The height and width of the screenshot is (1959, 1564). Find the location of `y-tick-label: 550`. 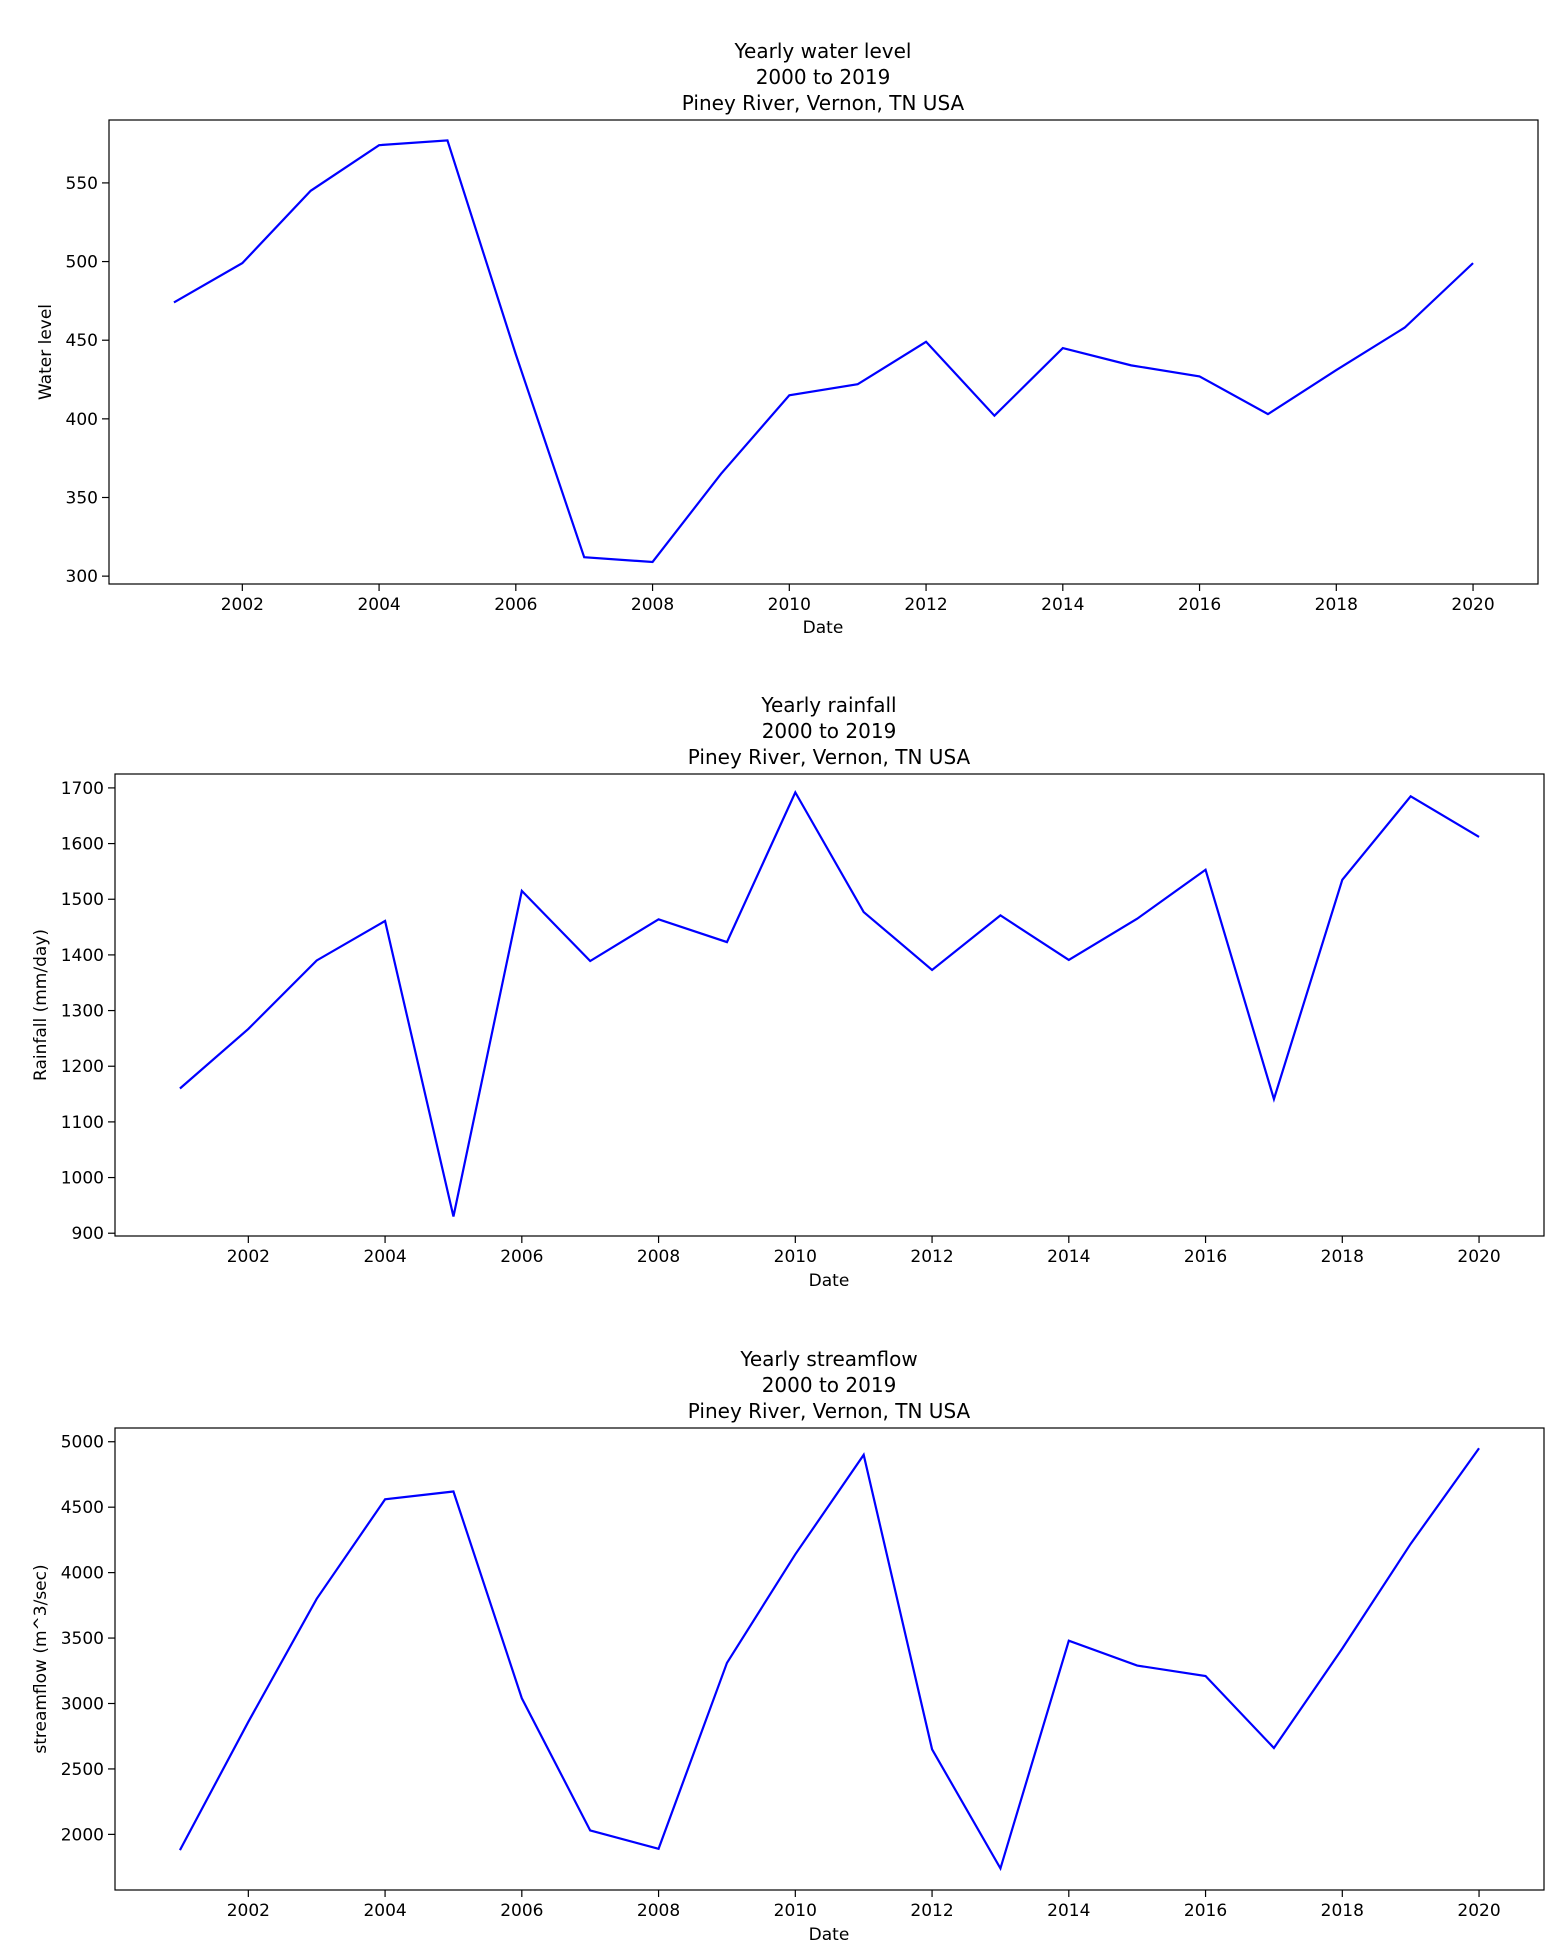

y-tick-label: 550 is located at coordinates (82, 184).